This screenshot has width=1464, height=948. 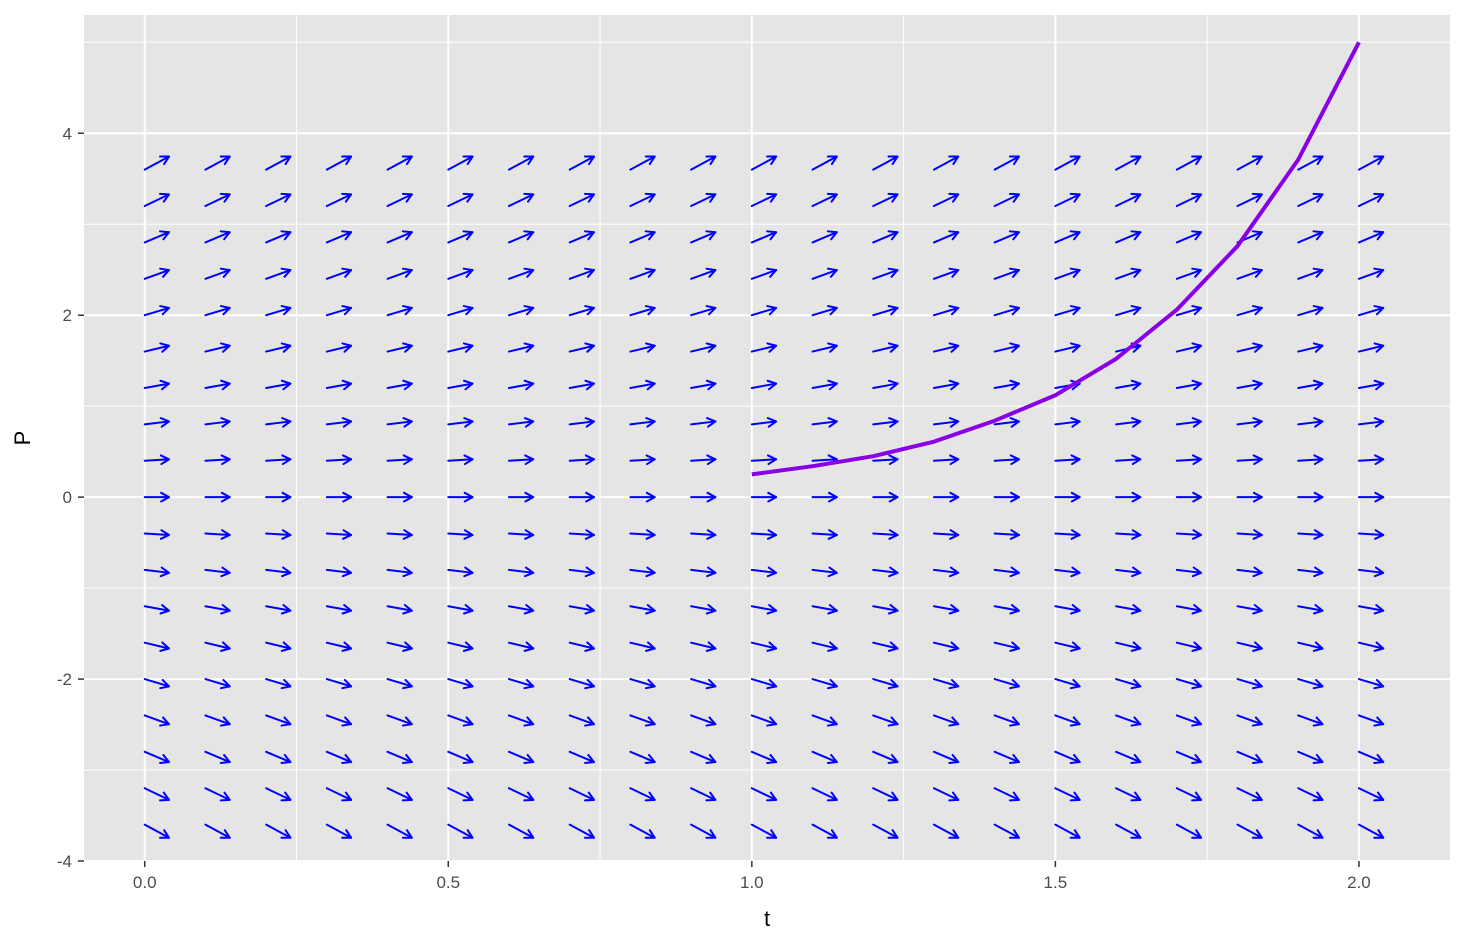 I want to click on y-tick-label: -2, so click(x=64, y=679).